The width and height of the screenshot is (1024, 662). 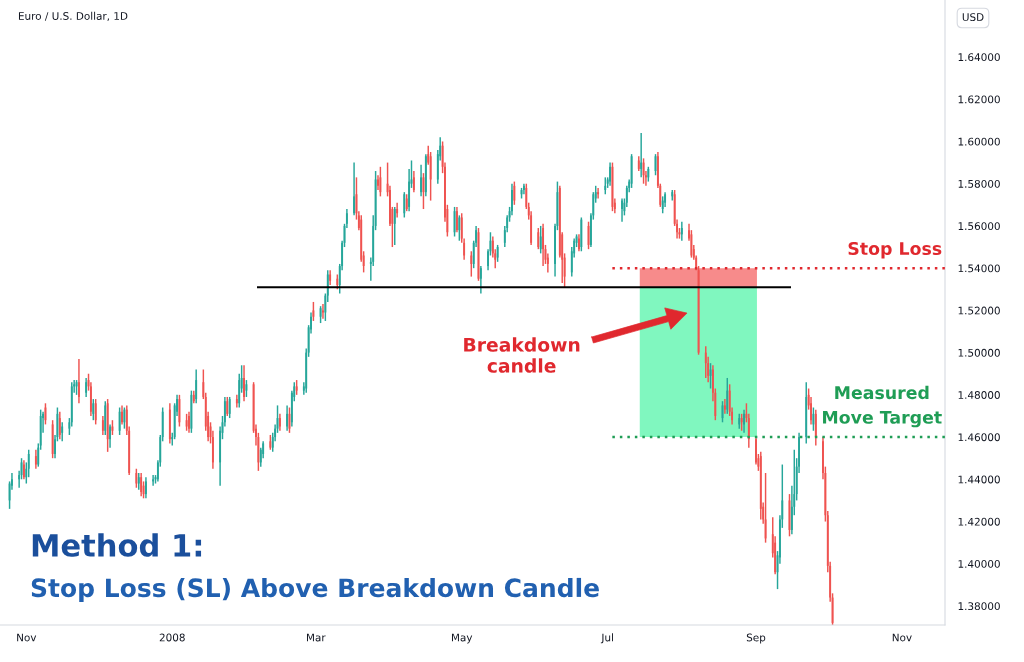 I want to click on y-tick-label: 1.46000, so click(x=979, y=437).